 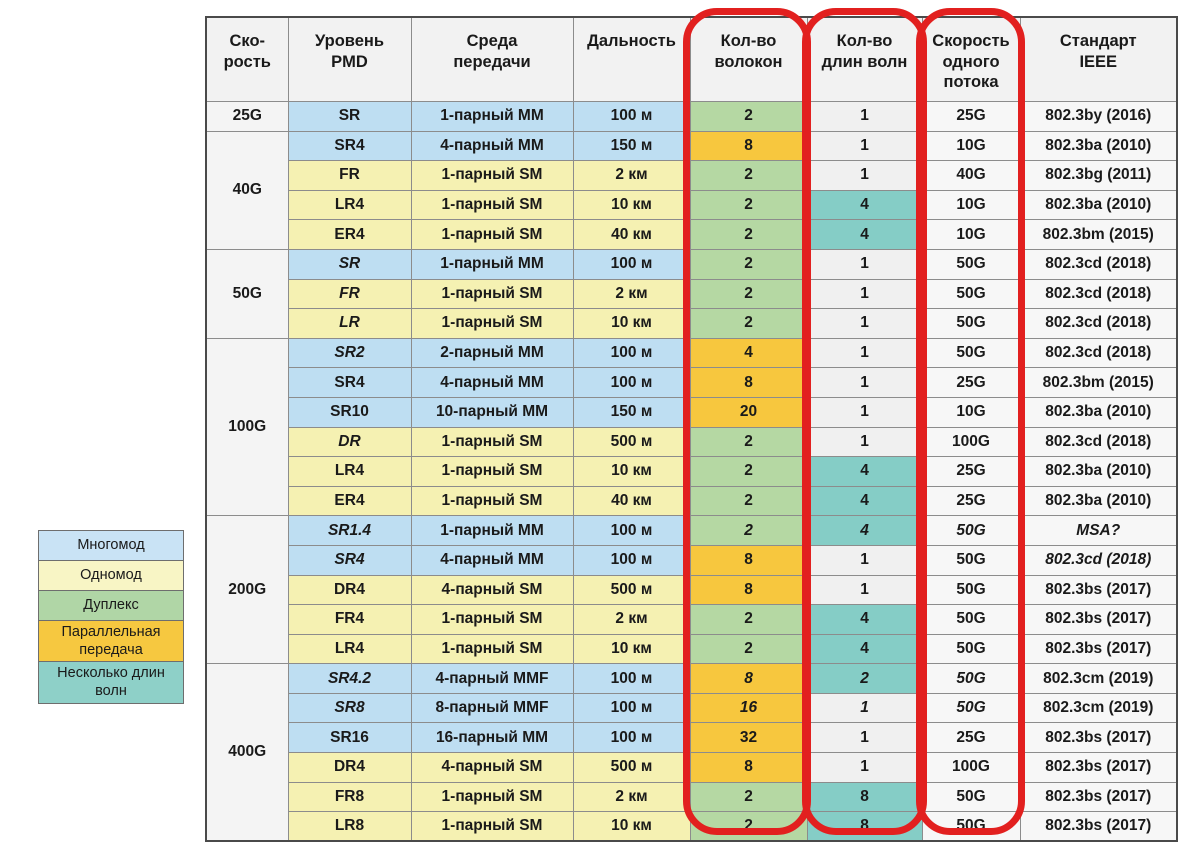 What do you see at coordinates (692, 205) in the screenshot?
I see `table-row: LR4 1-парный SM 10 км 2 4 10G 802.3ba (2010)` at bounding box center [692, 205].